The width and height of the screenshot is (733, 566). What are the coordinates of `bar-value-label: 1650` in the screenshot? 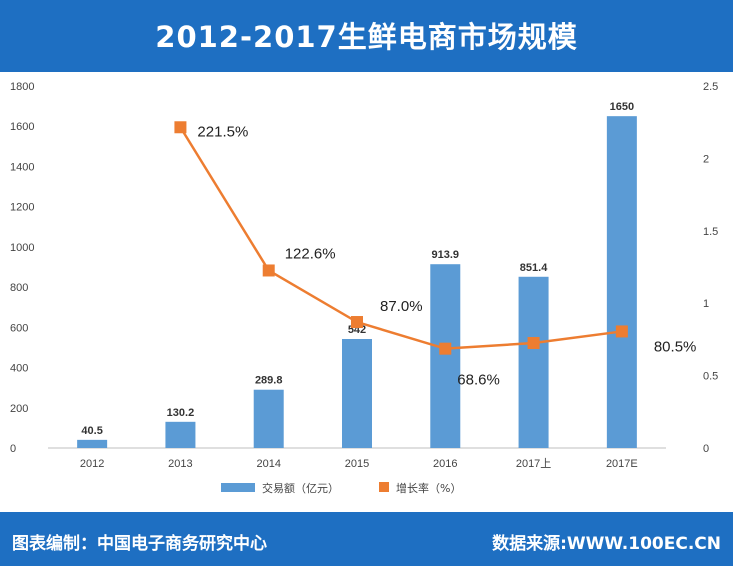 It's located at (622, 107).